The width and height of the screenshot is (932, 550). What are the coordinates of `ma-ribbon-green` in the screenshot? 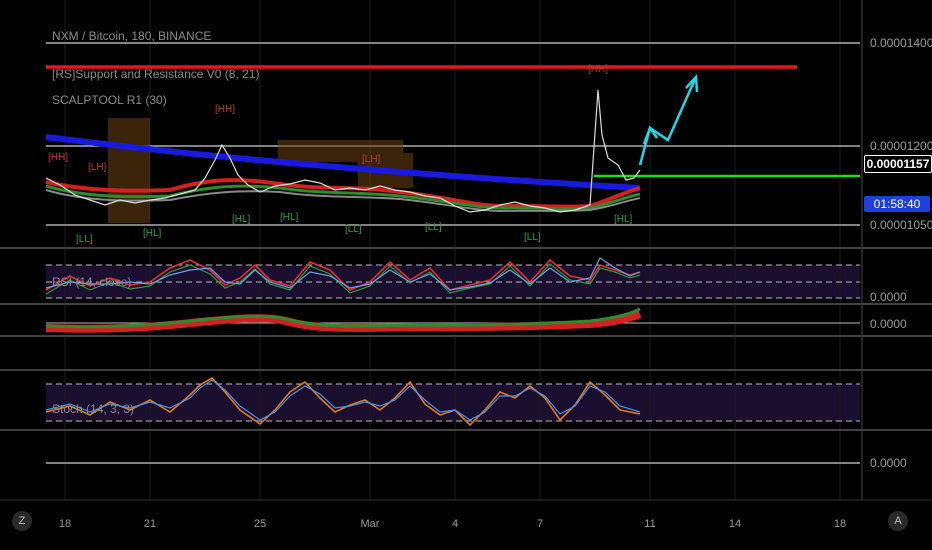 It's located at (343, 197).